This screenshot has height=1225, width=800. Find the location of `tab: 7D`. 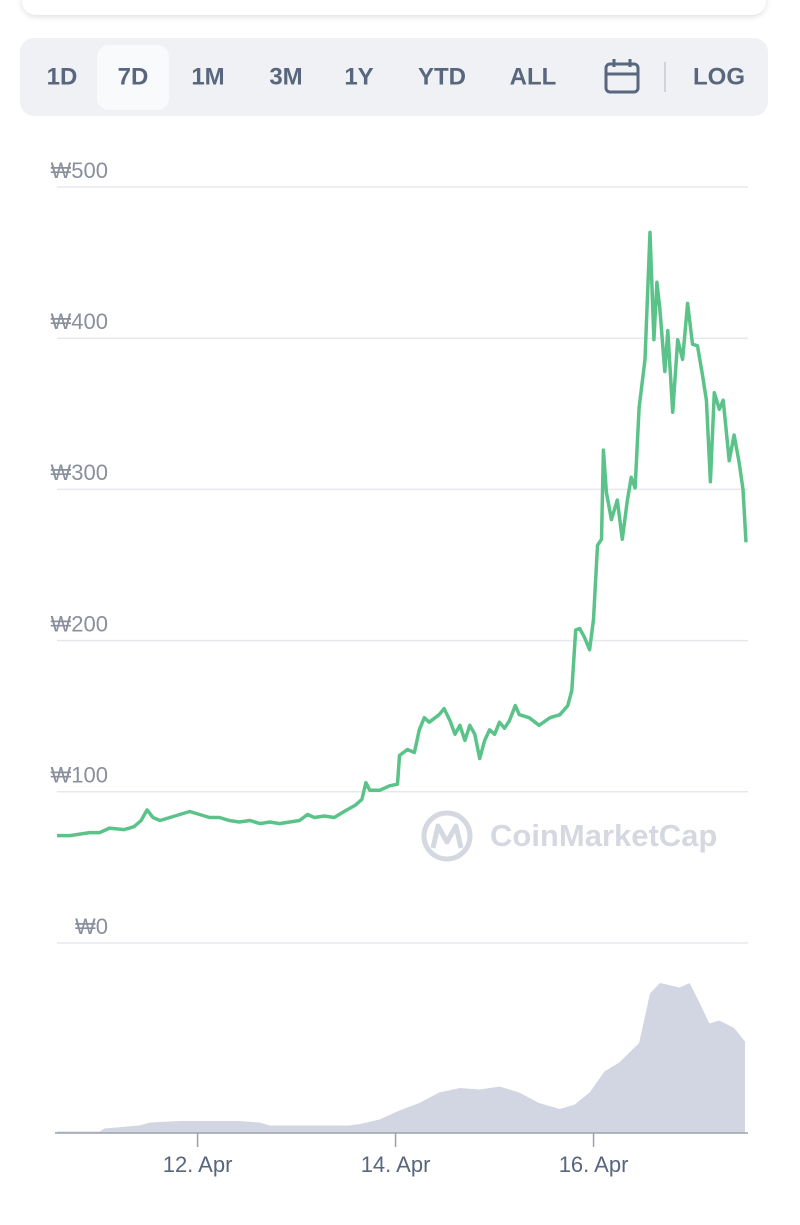

tab: 7D is located at coordinates (133, 76).